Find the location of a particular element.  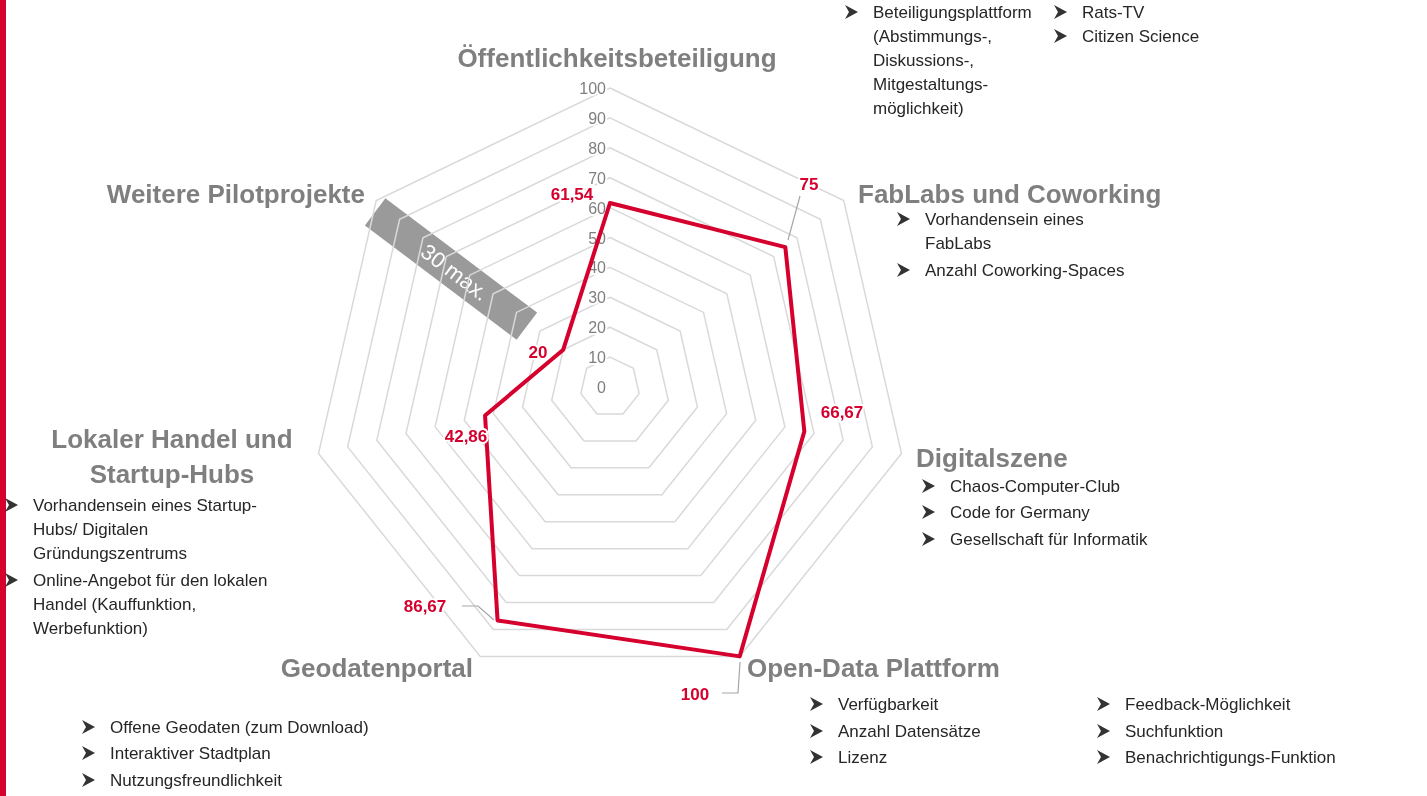

text: Anzahl Coworking-Spaces is located at coordinates (1025, 270).